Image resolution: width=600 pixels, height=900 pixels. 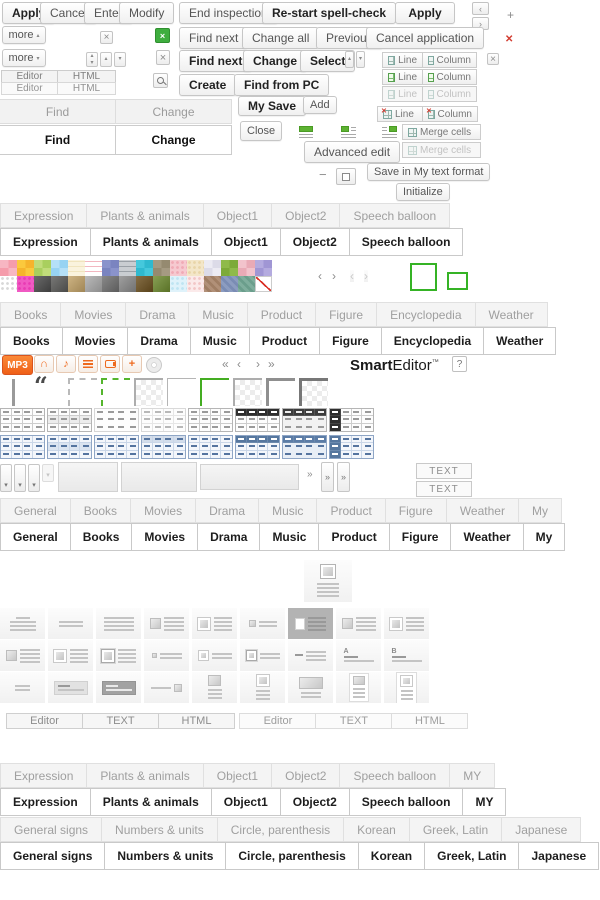 I want to click on layout-thumbnail-lines2l, so click(x=22, y=687).